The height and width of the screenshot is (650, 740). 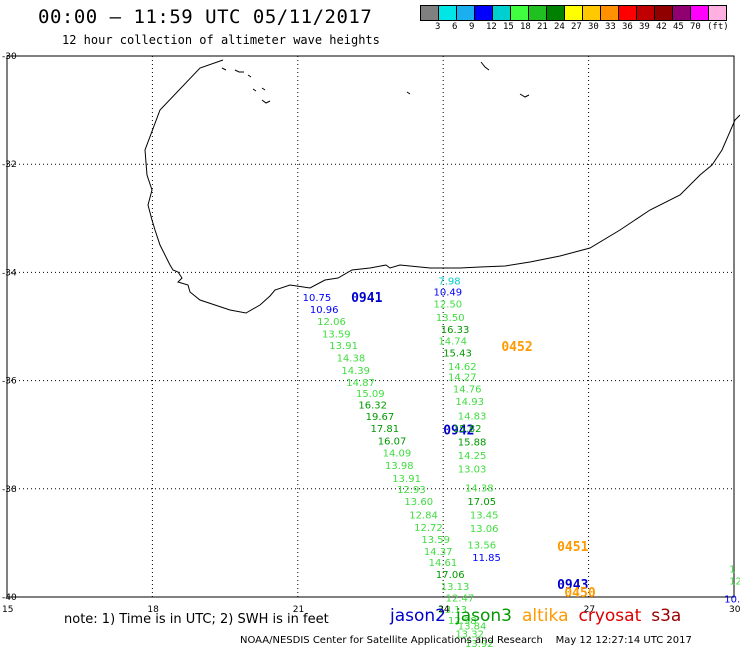 What do you see at coordinates (525, 27) in the screenshot?
I see `color-scale-label: 18` at bounding box center [525, 27].